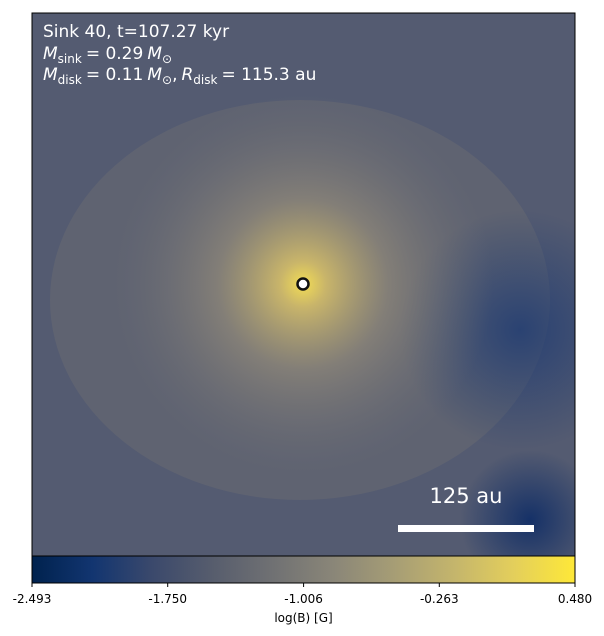 This screenshot has height=636, width=604. What do you see at coordinates (32, 599) in the screenshot?
I see `colorbar-tick-label: -2.493` at bounding box center [32, 599].